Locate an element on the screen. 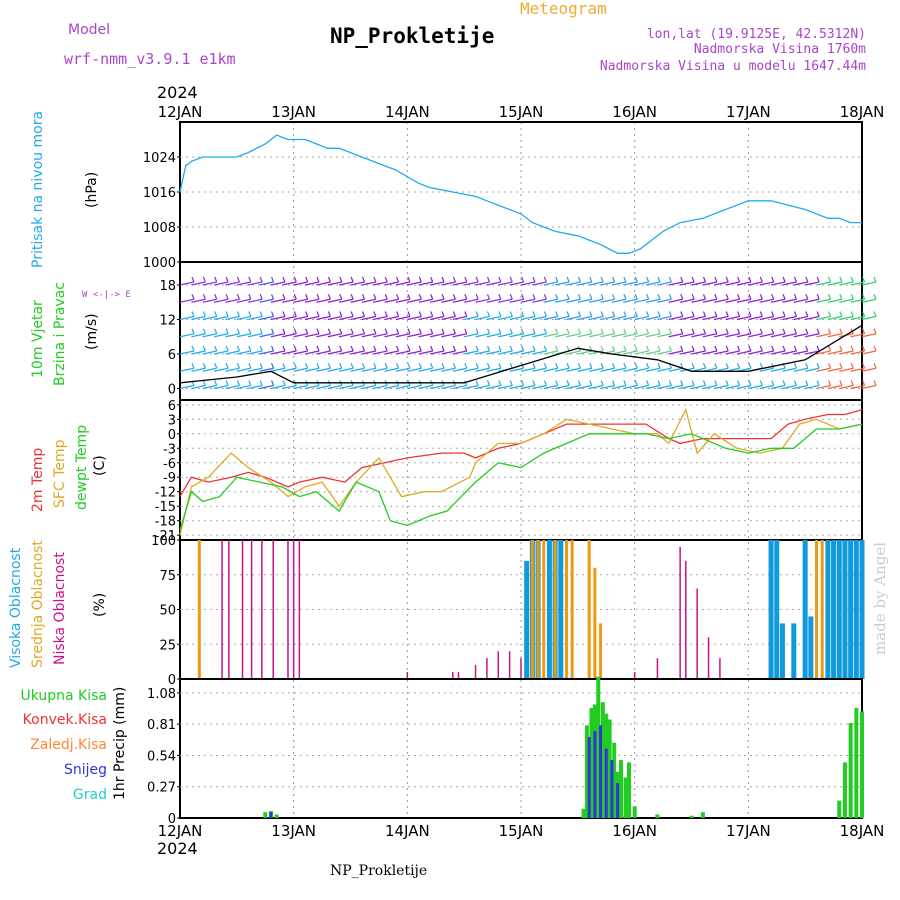 This screenshot has height=900, width=900. wind-unit: (m/s) is located at coordinates (92, 331).